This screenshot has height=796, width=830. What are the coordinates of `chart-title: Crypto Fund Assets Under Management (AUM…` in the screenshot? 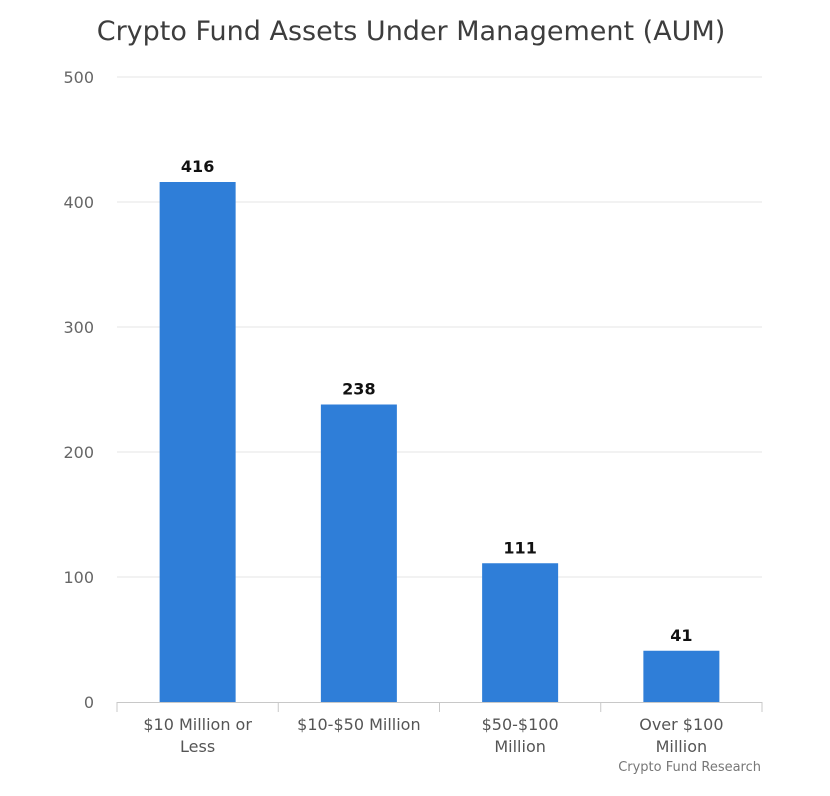 It's located at (411, 31).